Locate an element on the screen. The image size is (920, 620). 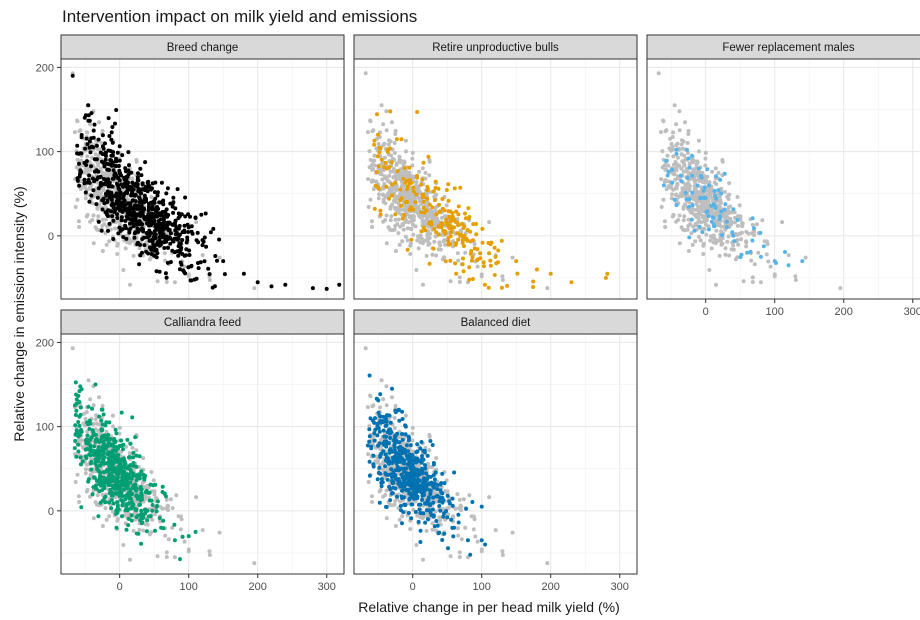
facet-panel: Fewer replacement males is located at coordinates (783, 167).